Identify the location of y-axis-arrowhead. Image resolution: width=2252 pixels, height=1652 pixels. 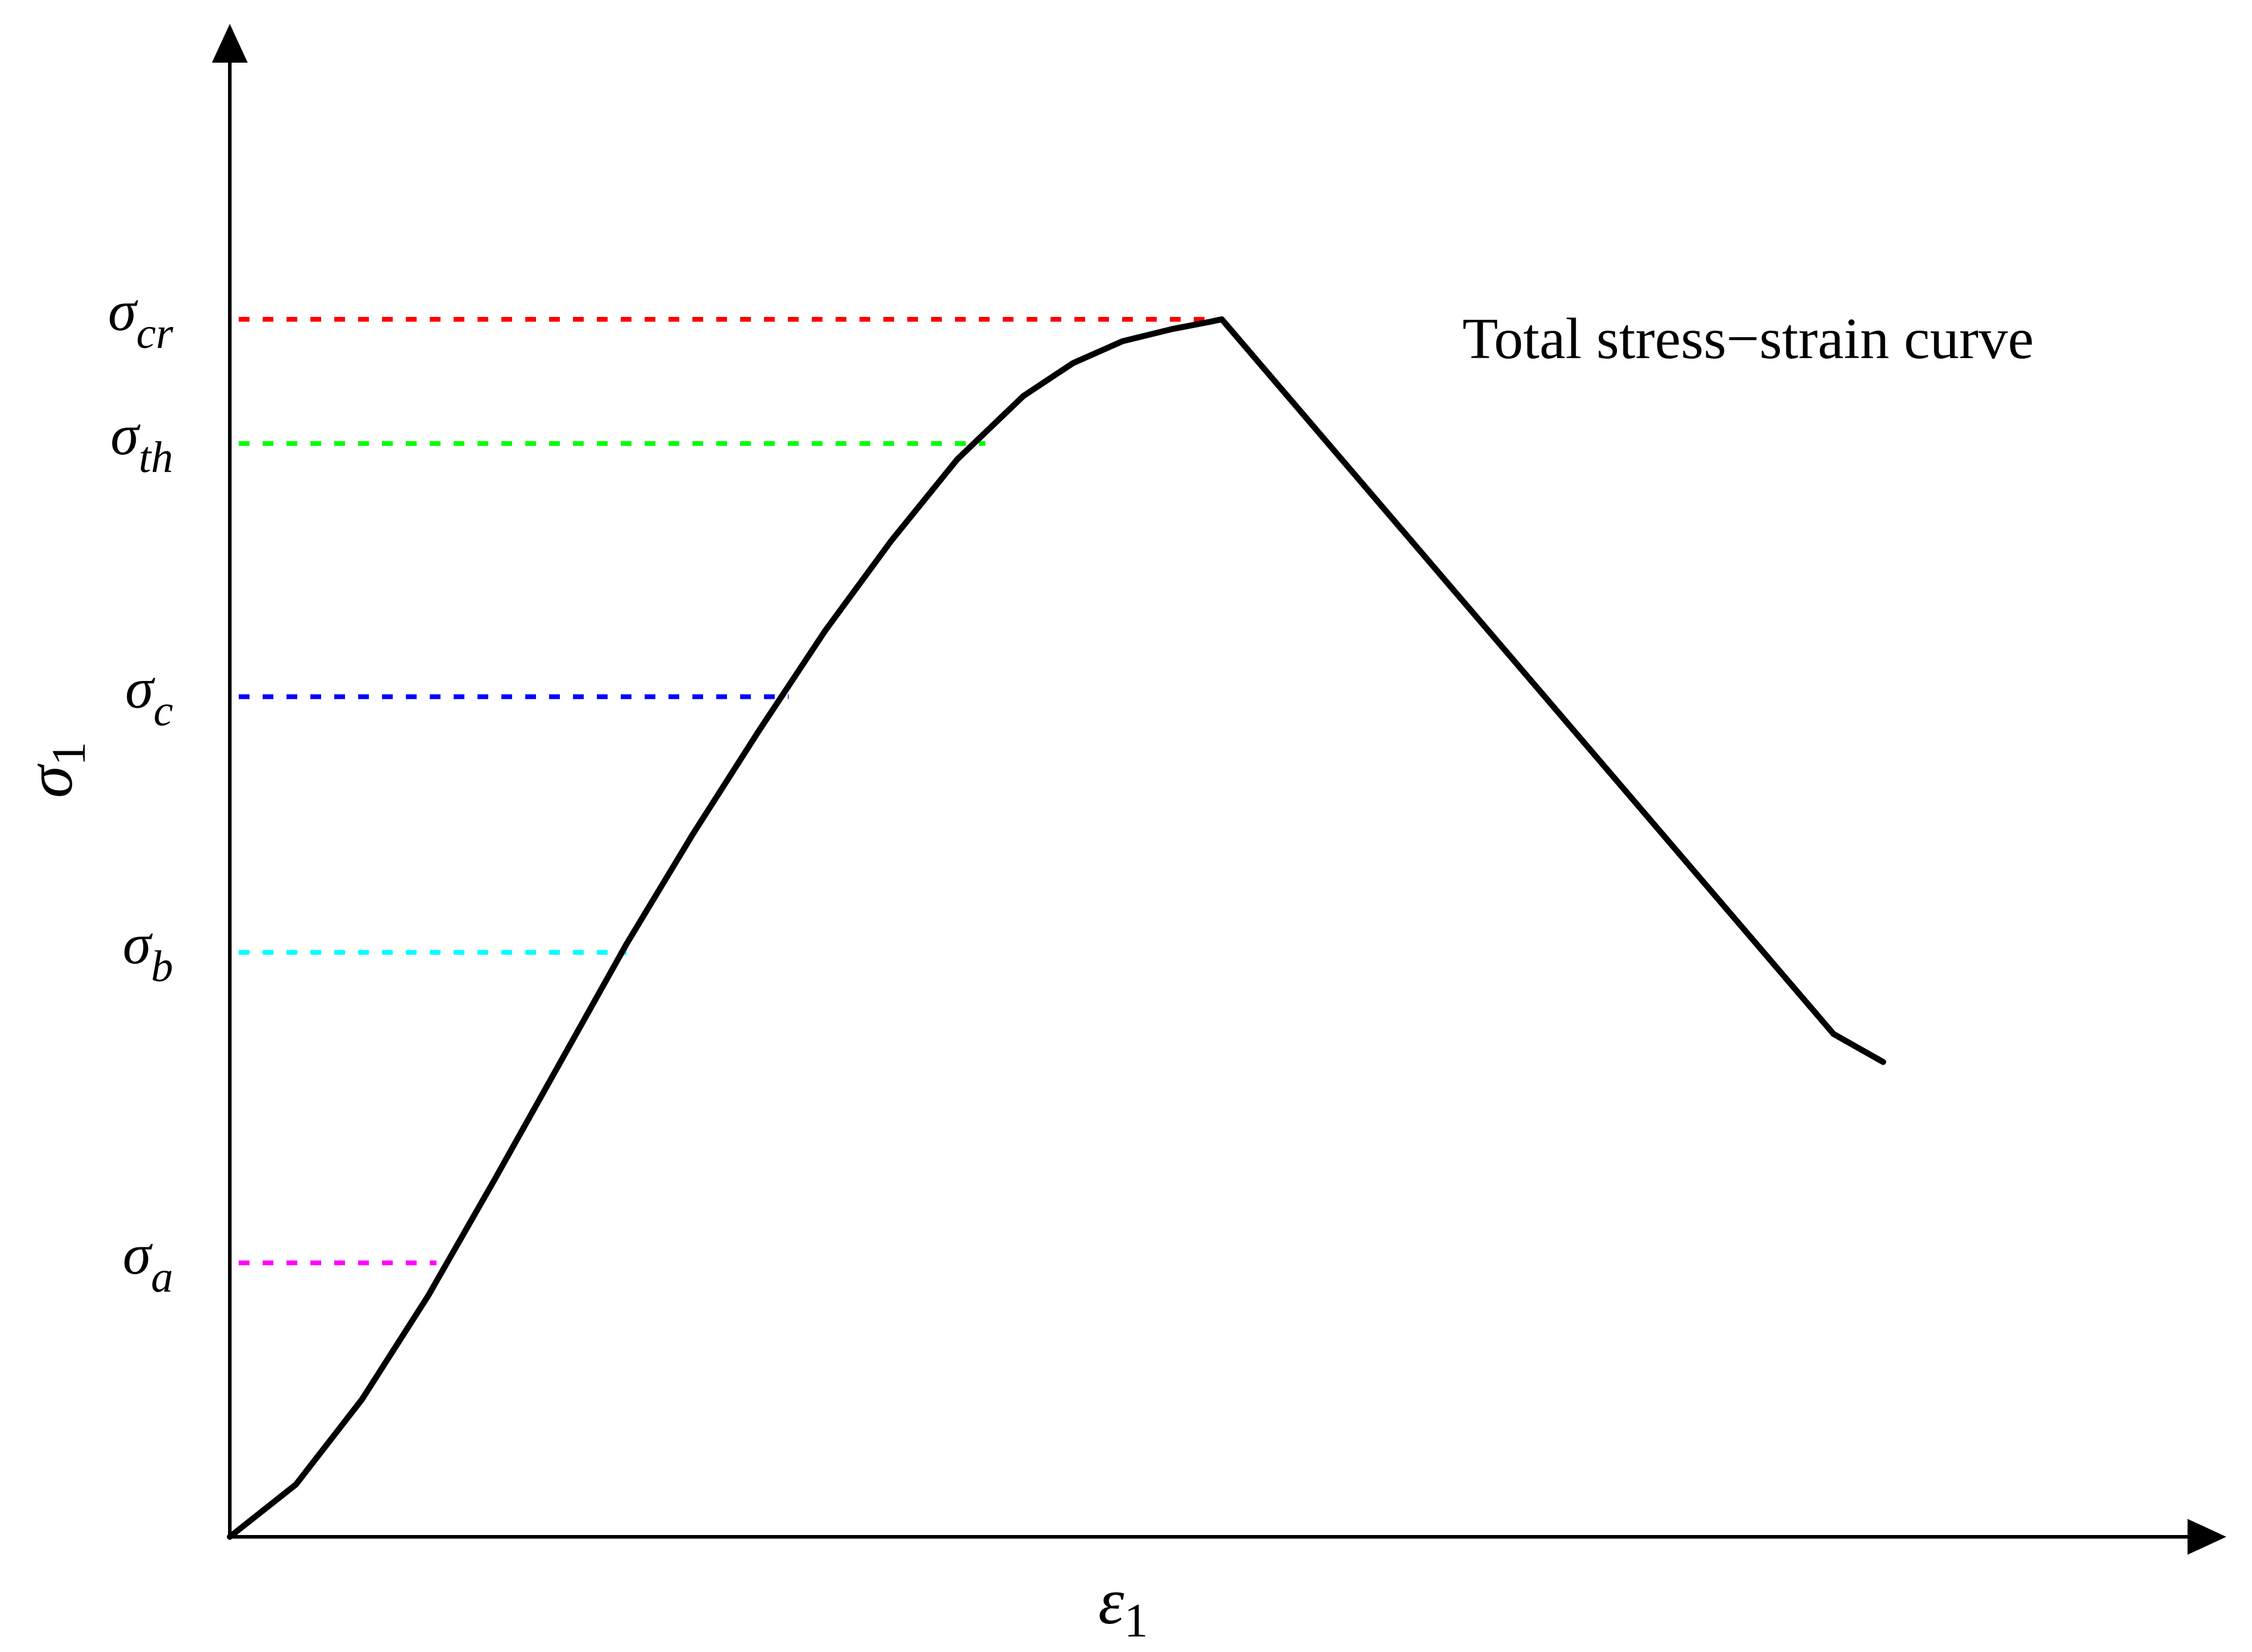
(230, 44).